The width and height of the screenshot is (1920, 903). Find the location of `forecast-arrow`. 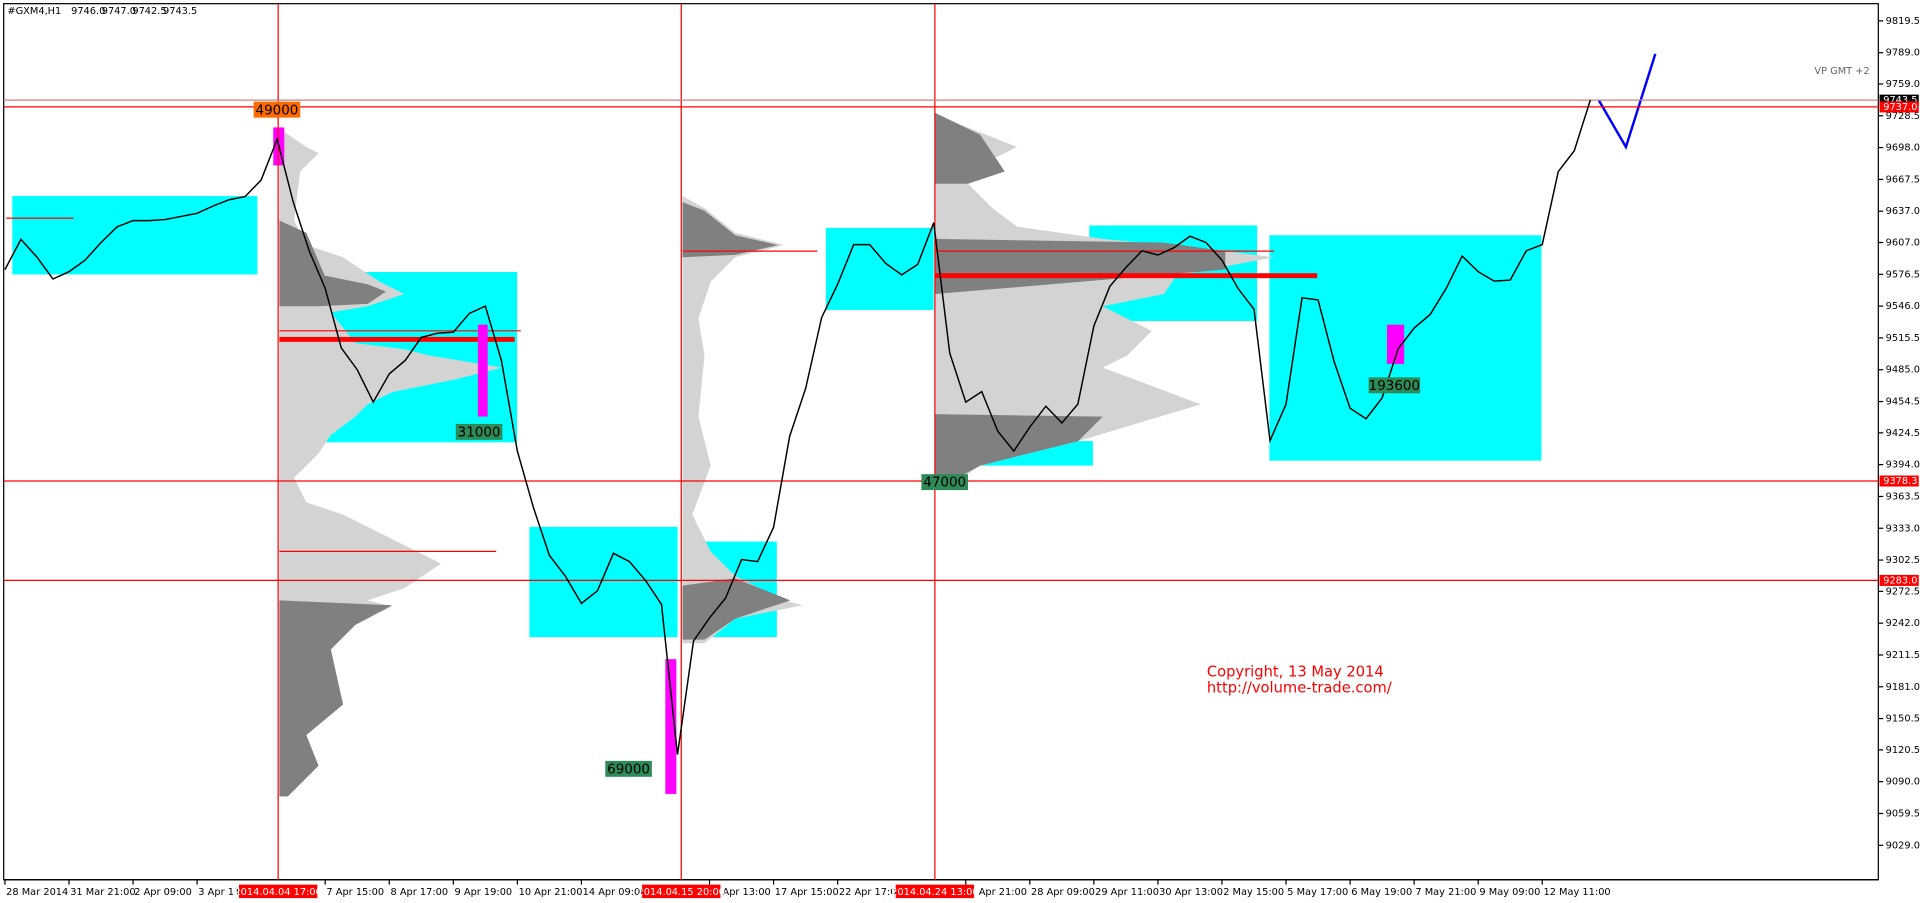

forecast-arrow is located at coordinates (1627, 102).